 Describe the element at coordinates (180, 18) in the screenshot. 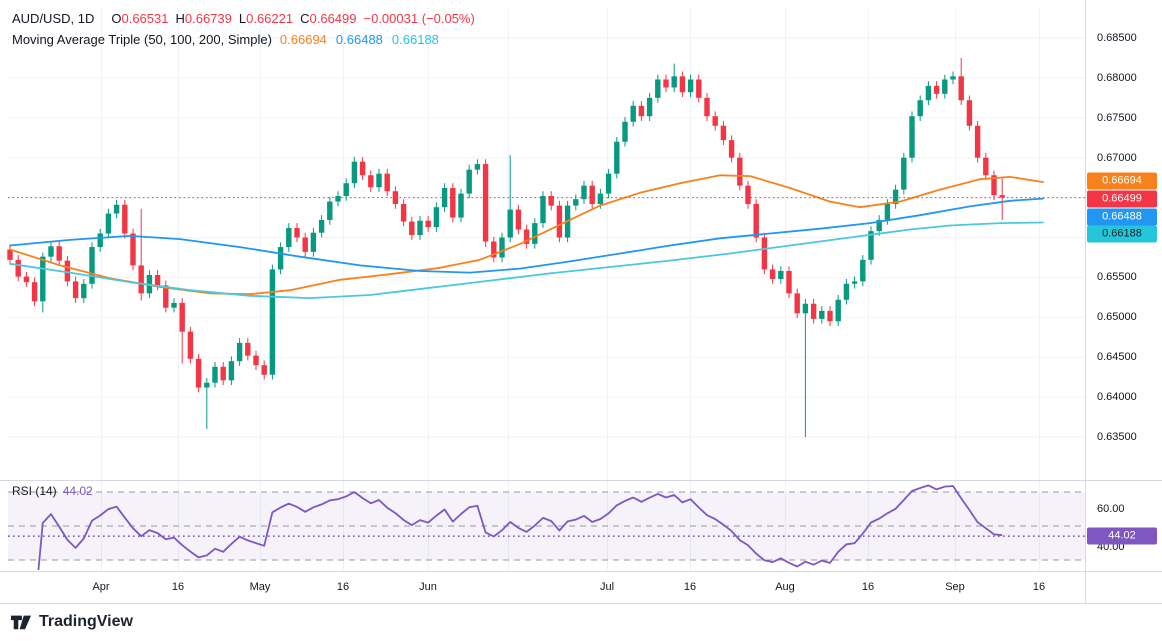

I see `ohlc-key: H` at that location.